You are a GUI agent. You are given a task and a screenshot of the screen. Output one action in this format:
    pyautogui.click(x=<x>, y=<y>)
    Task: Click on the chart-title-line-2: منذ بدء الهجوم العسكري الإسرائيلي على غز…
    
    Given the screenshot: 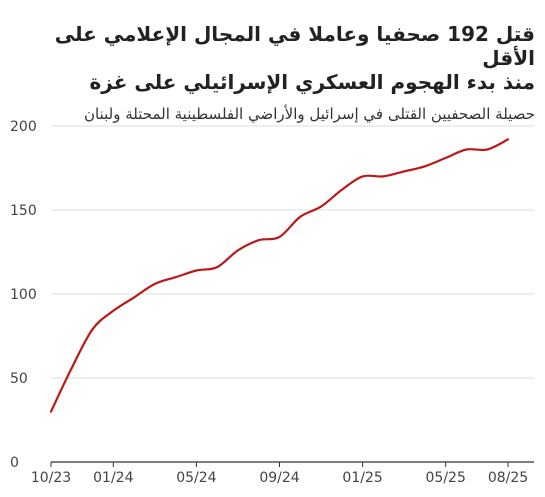 What is the action you would take?
    pyautogui.click(x=312, y=82)
    